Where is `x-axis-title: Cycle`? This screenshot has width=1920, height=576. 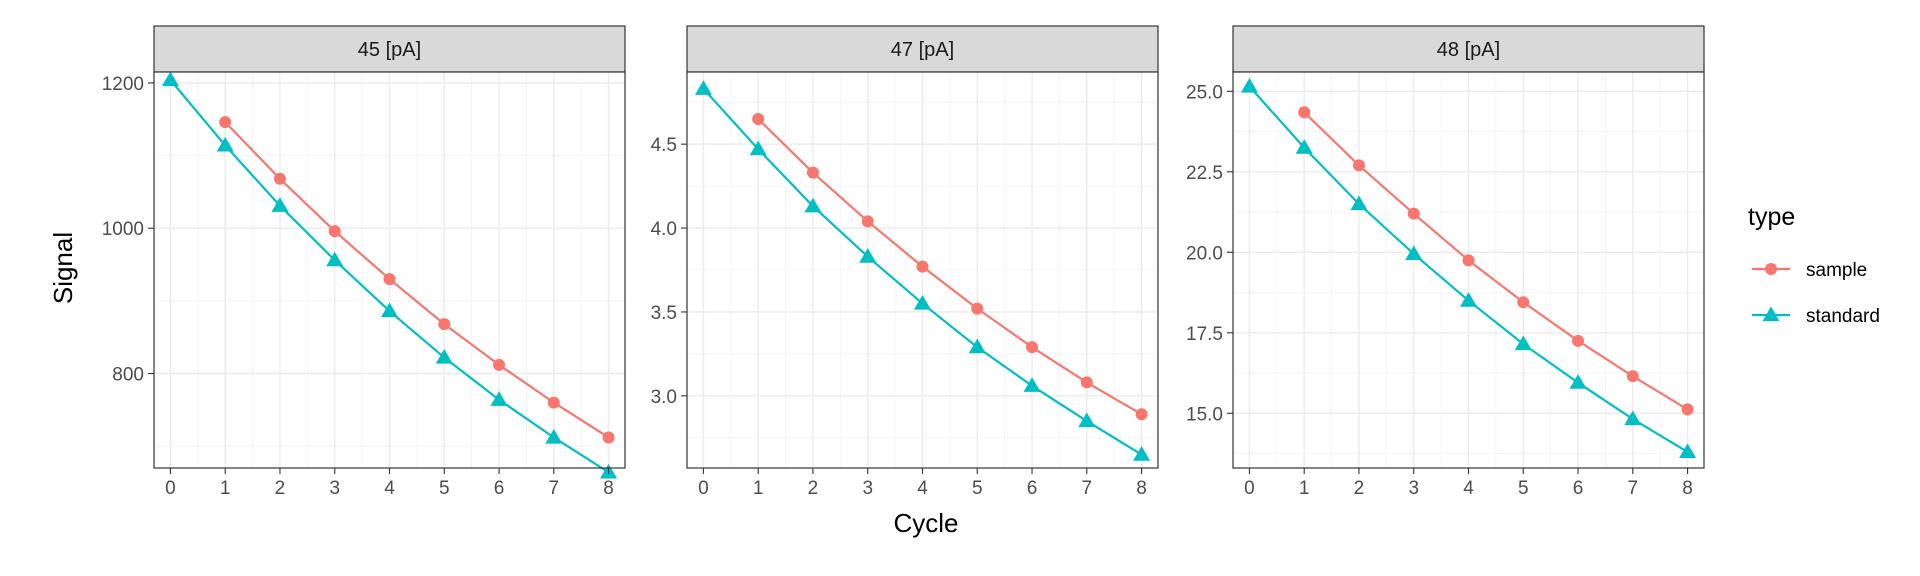
x-axis-title: Cycle is located at coordinates (925, 523).